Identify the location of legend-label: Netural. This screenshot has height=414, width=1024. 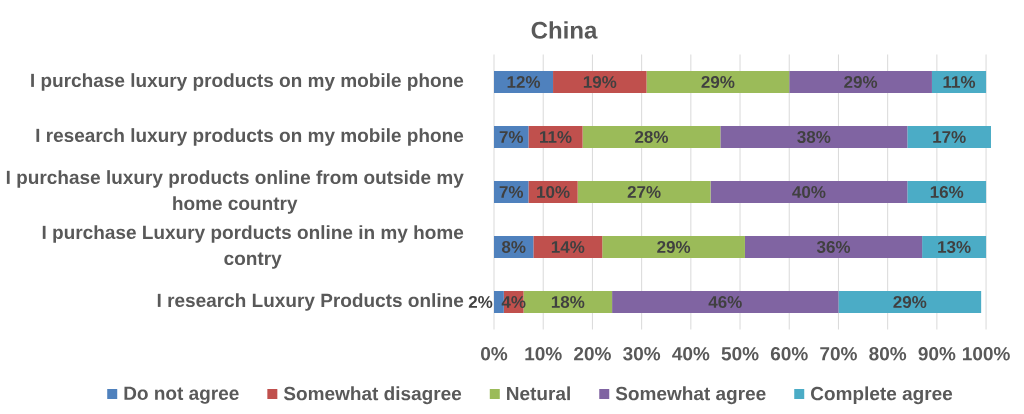
(538, 393).